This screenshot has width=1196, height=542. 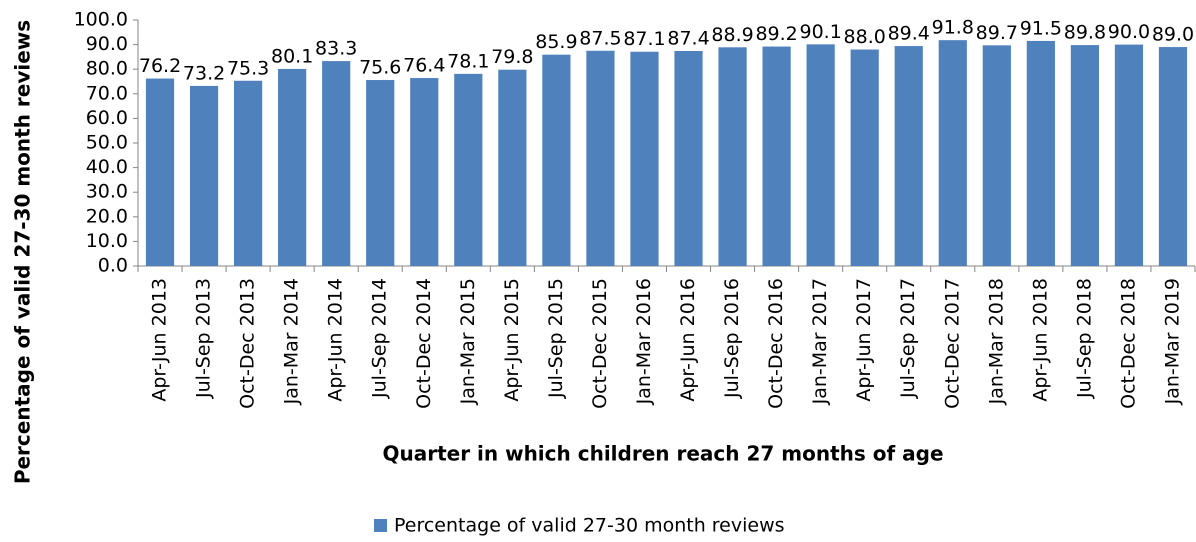 I want to click on data-label: 89.8, so click(x=1085, y=33).